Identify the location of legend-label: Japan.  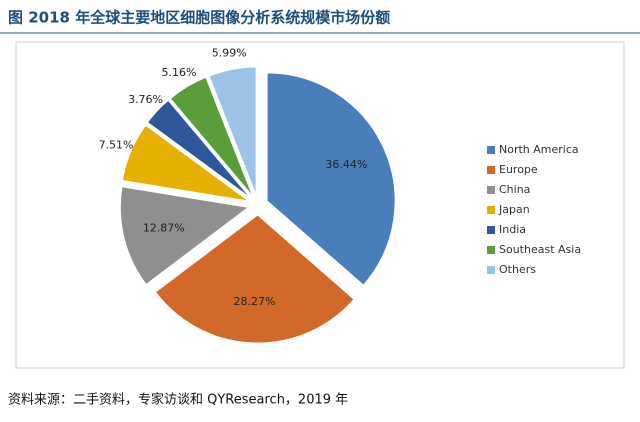
(514, 209).